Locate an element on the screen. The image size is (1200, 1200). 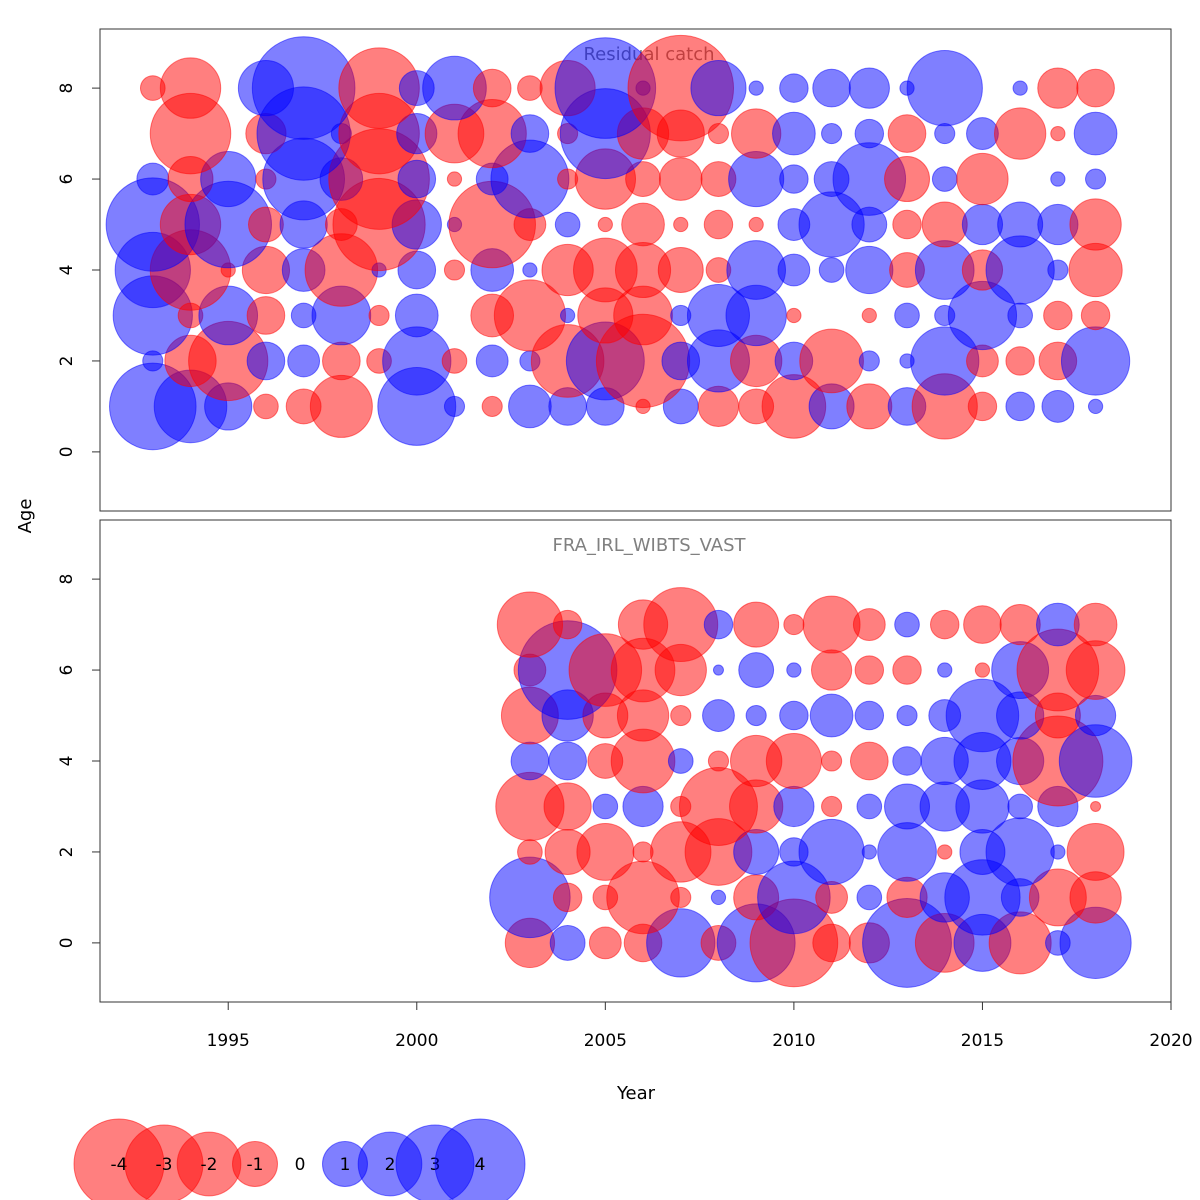
x-tick-label: 2010 is located at coordinates (793, 1041).